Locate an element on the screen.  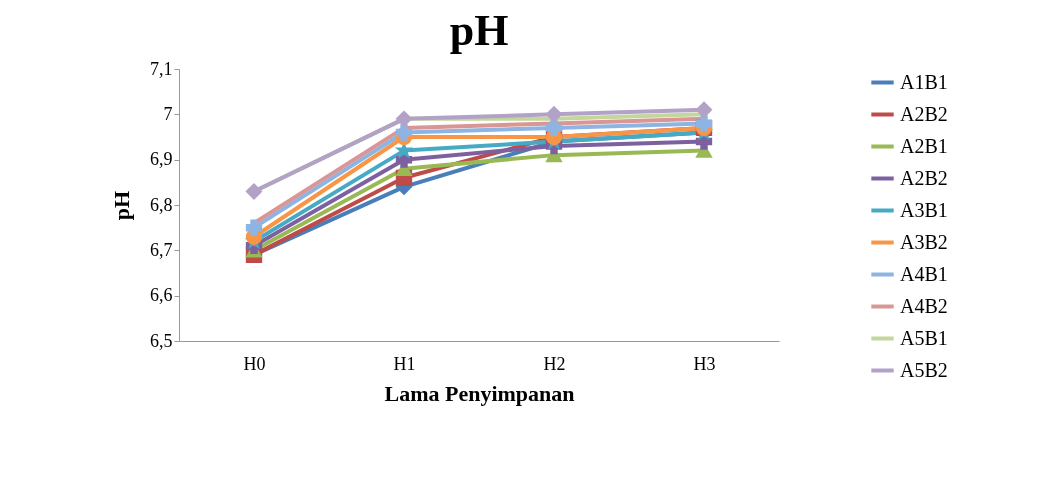
y-tick-label: 6,9 is located at coordinates (161, 159).